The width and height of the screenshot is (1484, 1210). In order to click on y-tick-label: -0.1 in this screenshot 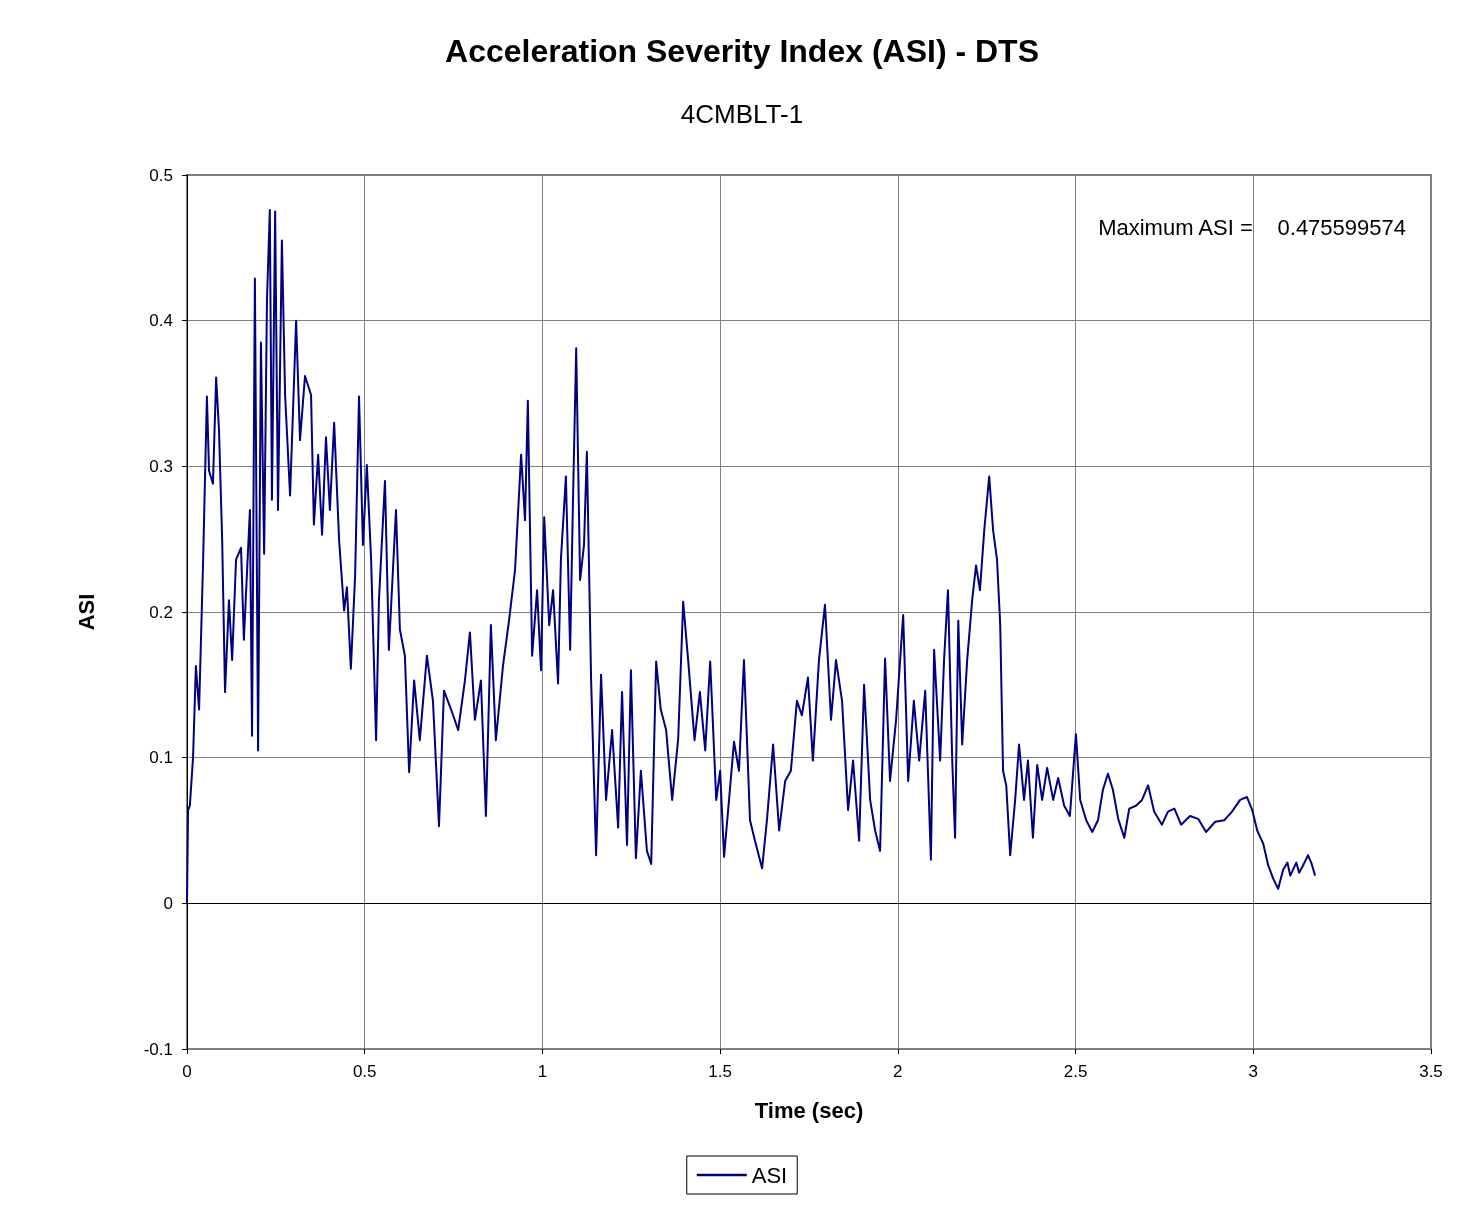, I will do `click(158, 1049)`.